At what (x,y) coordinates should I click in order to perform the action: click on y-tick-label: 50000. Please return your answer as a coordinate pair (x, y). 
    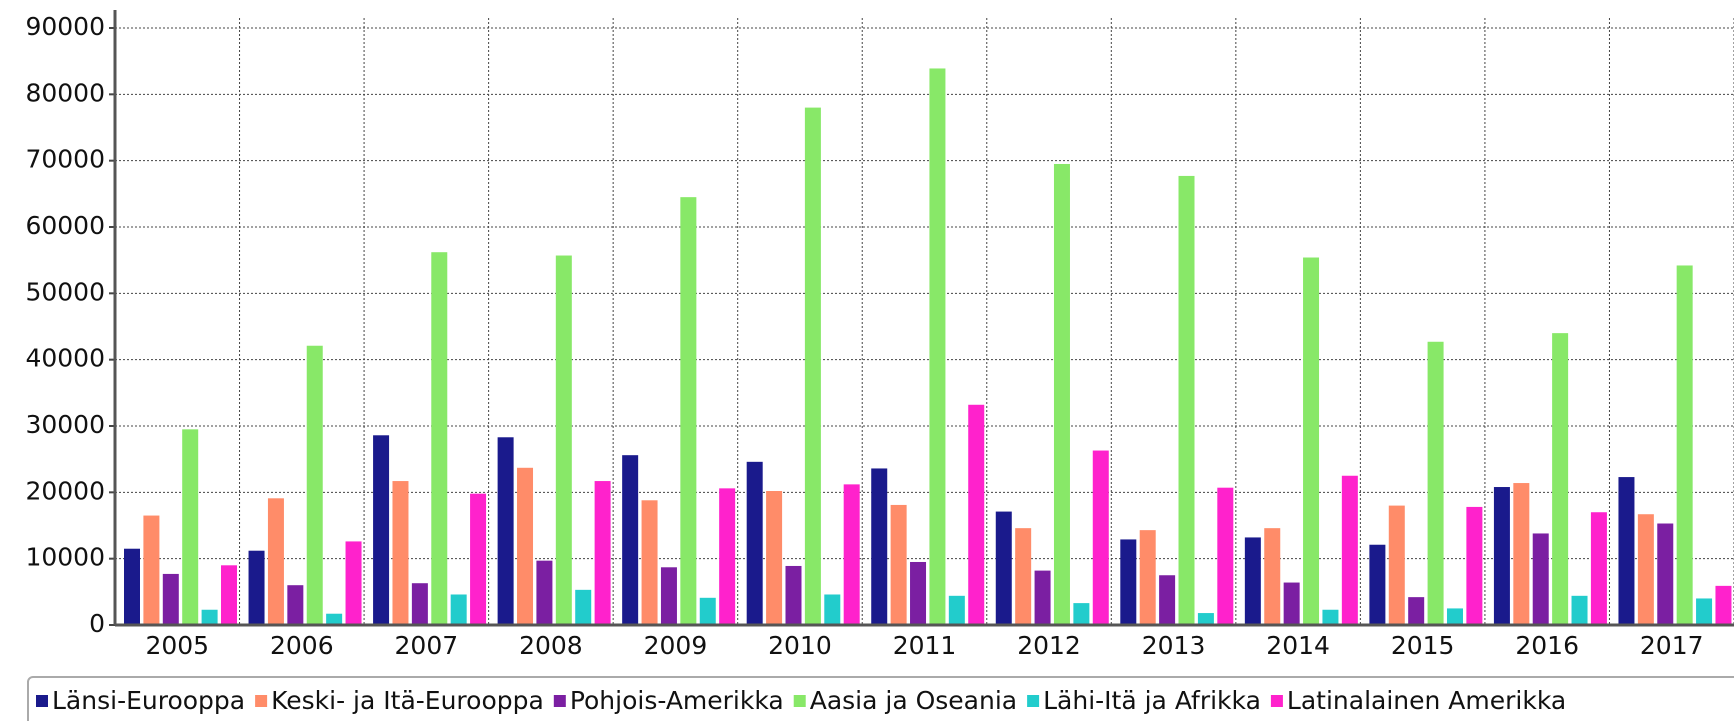
    Looking at the image, I should click on (65, 291).